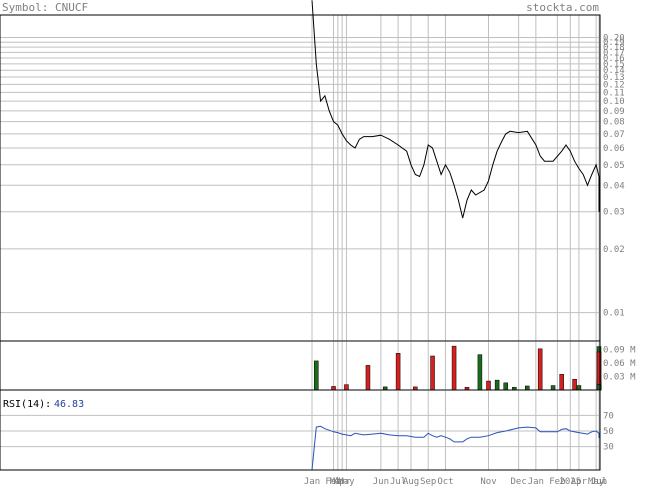  I want to click on x-tick-label: Dec, so click(519, 481).